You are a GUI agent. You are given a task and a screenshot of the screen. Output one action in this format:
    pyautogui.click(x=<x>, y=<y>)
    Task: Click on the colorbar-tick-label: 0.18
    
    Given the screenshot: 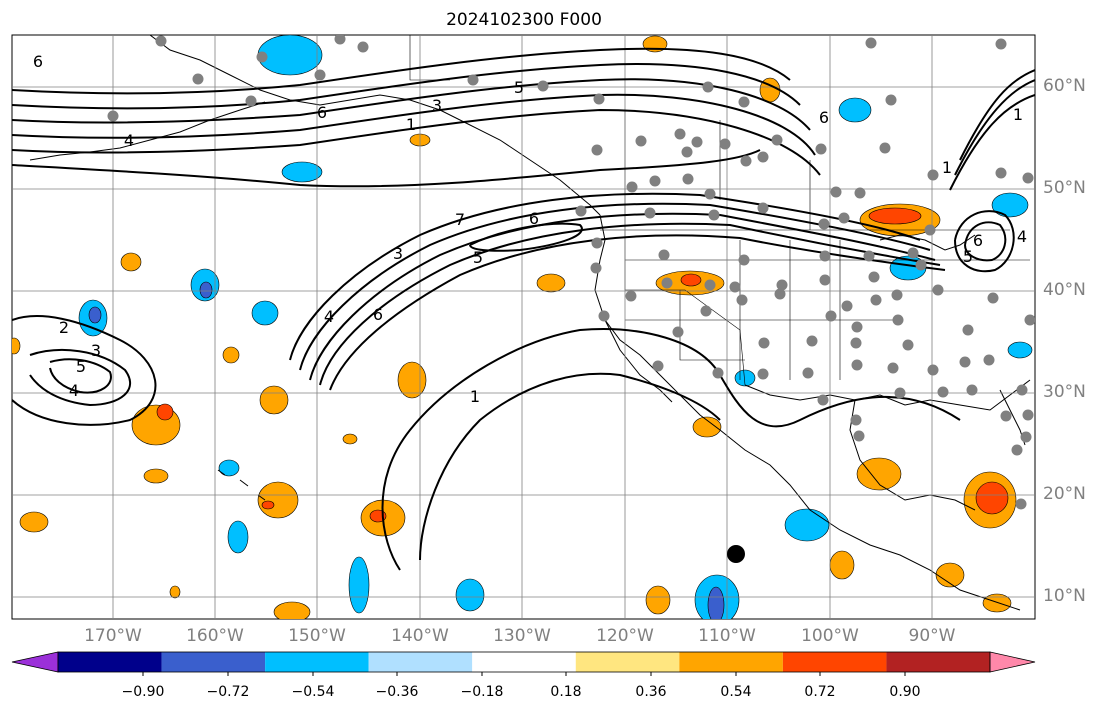 What is the action you would take?
    pyautogui.click(x=566, y=692)
    